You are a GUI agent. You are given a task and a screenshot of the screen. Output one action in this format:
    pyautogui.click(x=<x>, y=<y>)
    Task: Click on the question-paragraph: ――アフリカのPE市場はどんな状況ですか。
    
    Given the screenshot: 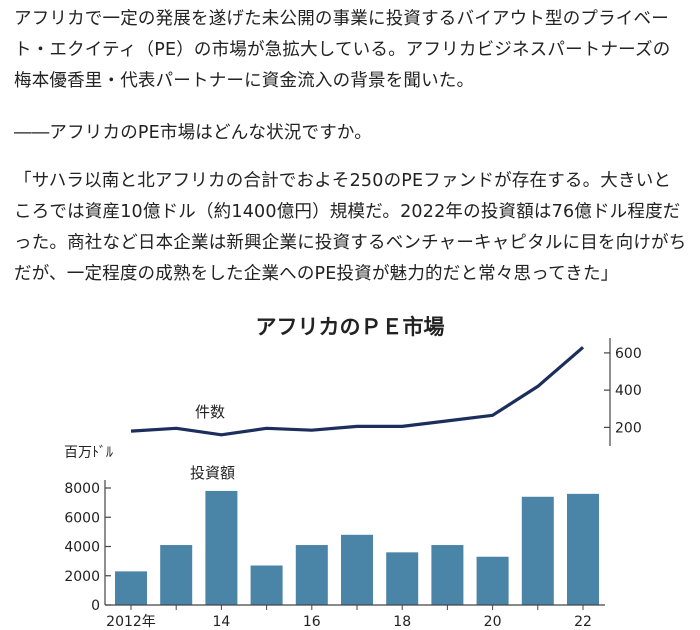 What is the action you would take?
    pyautogui.click(x=193, y=133)
    